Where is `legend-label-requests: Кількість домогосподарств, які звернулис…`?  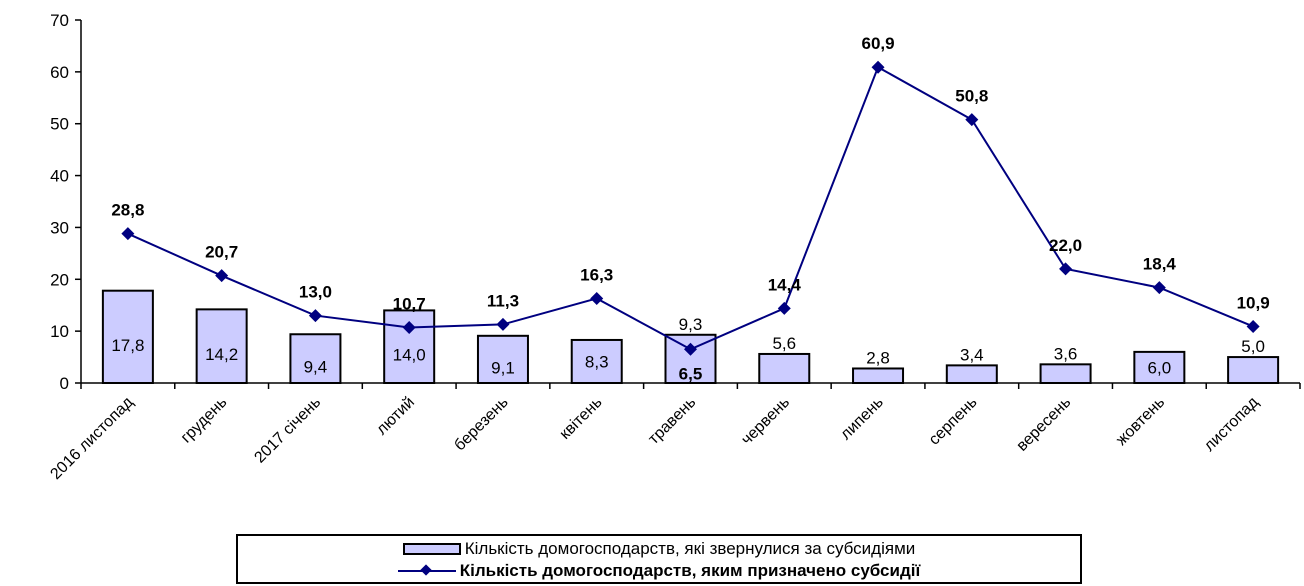
legend-label-requests: Кількість домогосподарств, які звернулис… is located at coordinates (690, 548).